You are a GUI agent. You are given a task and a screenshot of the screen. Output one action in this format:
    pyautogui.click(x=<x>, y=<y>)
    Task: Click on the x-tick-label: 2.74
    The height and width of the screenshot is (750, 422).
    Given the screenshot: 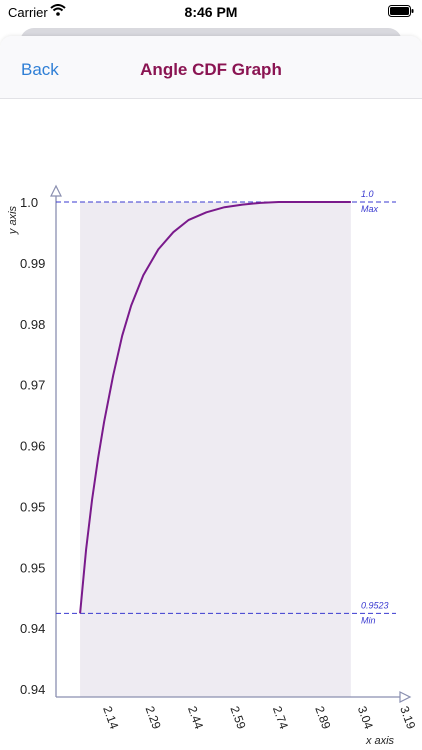 What is the action you would take?
    pyautogui.click(x=280, y=717)
    